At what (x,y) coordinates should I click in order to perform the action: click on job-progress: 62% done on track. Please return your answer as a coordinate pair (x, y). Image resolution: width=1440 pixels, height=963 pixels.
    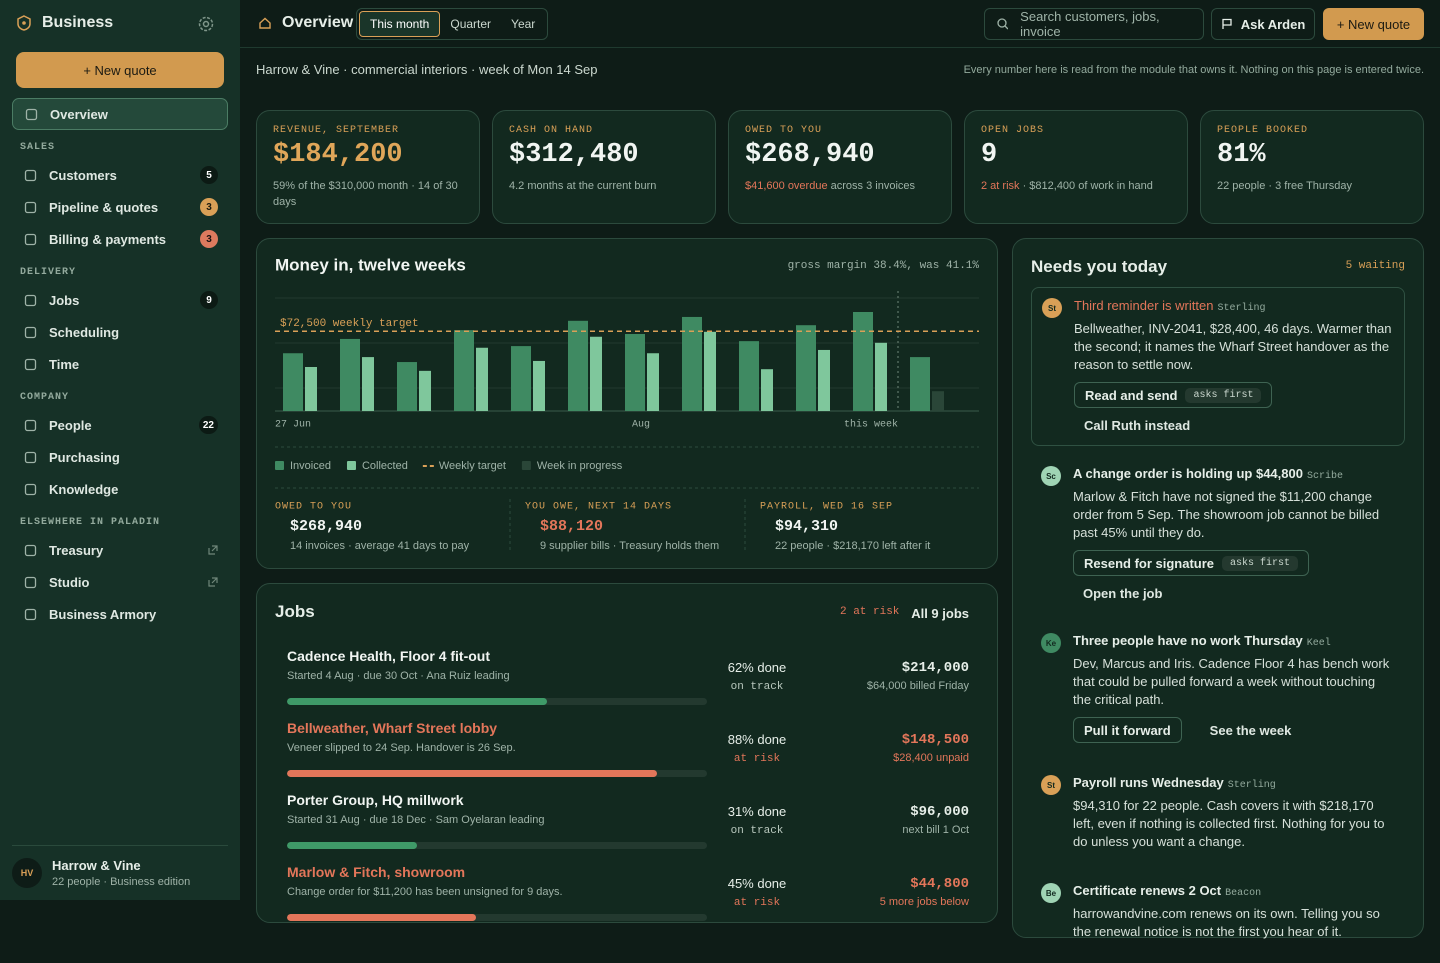
    Looking at the image, I should click on (757, 676).